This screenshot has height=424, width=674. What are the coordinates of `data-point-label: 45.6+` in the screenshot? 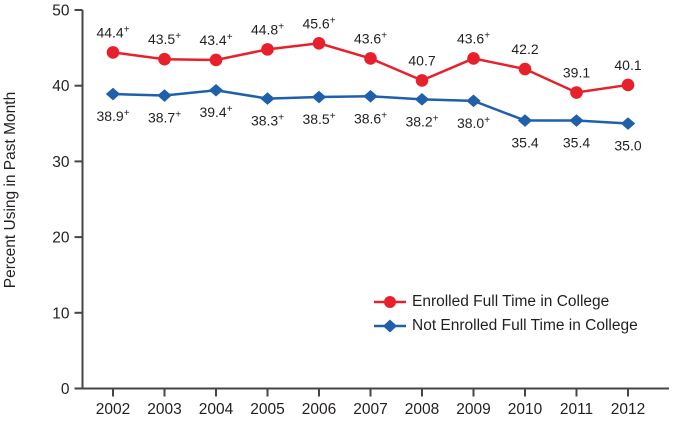 It's located at (318, 23).